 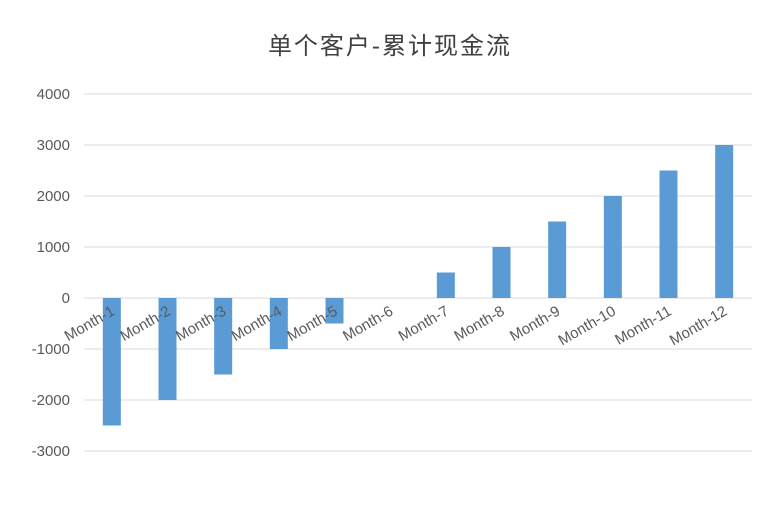 What do you see at coordinates (479, 324) in the screenshot?
I see `x-tick-label: Month-8` at bounding box center [479, 324].